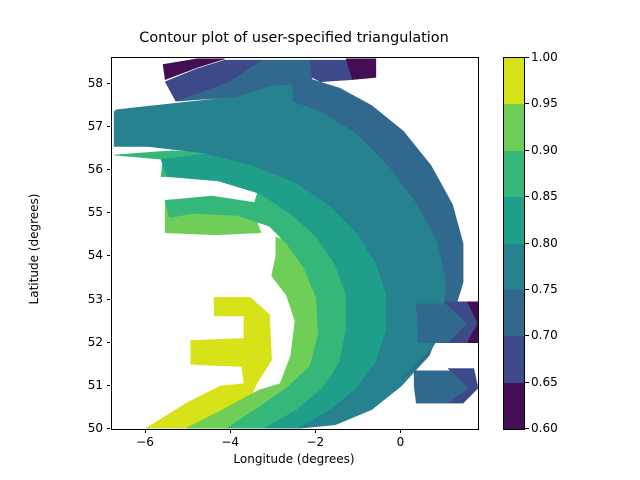 This screenshot has width=640, height=480. I want to click on y-tick-label: 54, so click(95, 255).